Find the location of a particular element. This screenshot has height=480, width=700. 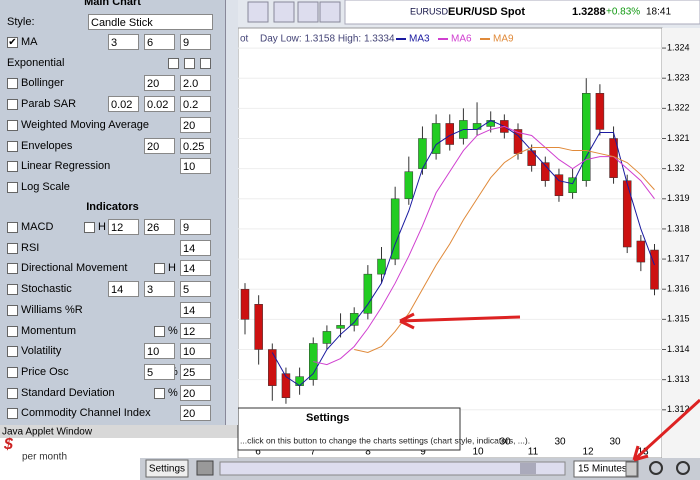

flag-label: H is located at coordinates (172, 268).